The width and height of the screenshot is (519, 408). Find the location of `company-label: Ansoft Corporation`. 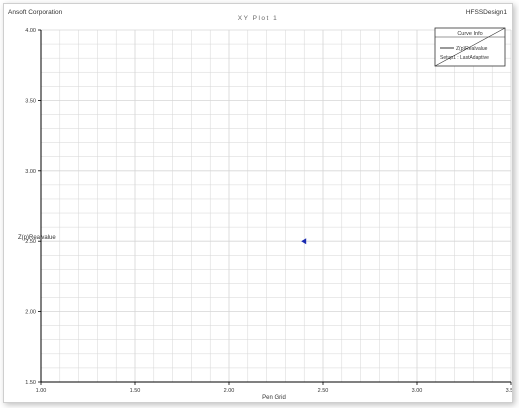

company-label: Ansoft Corporation is located at coordinates (35, 12).